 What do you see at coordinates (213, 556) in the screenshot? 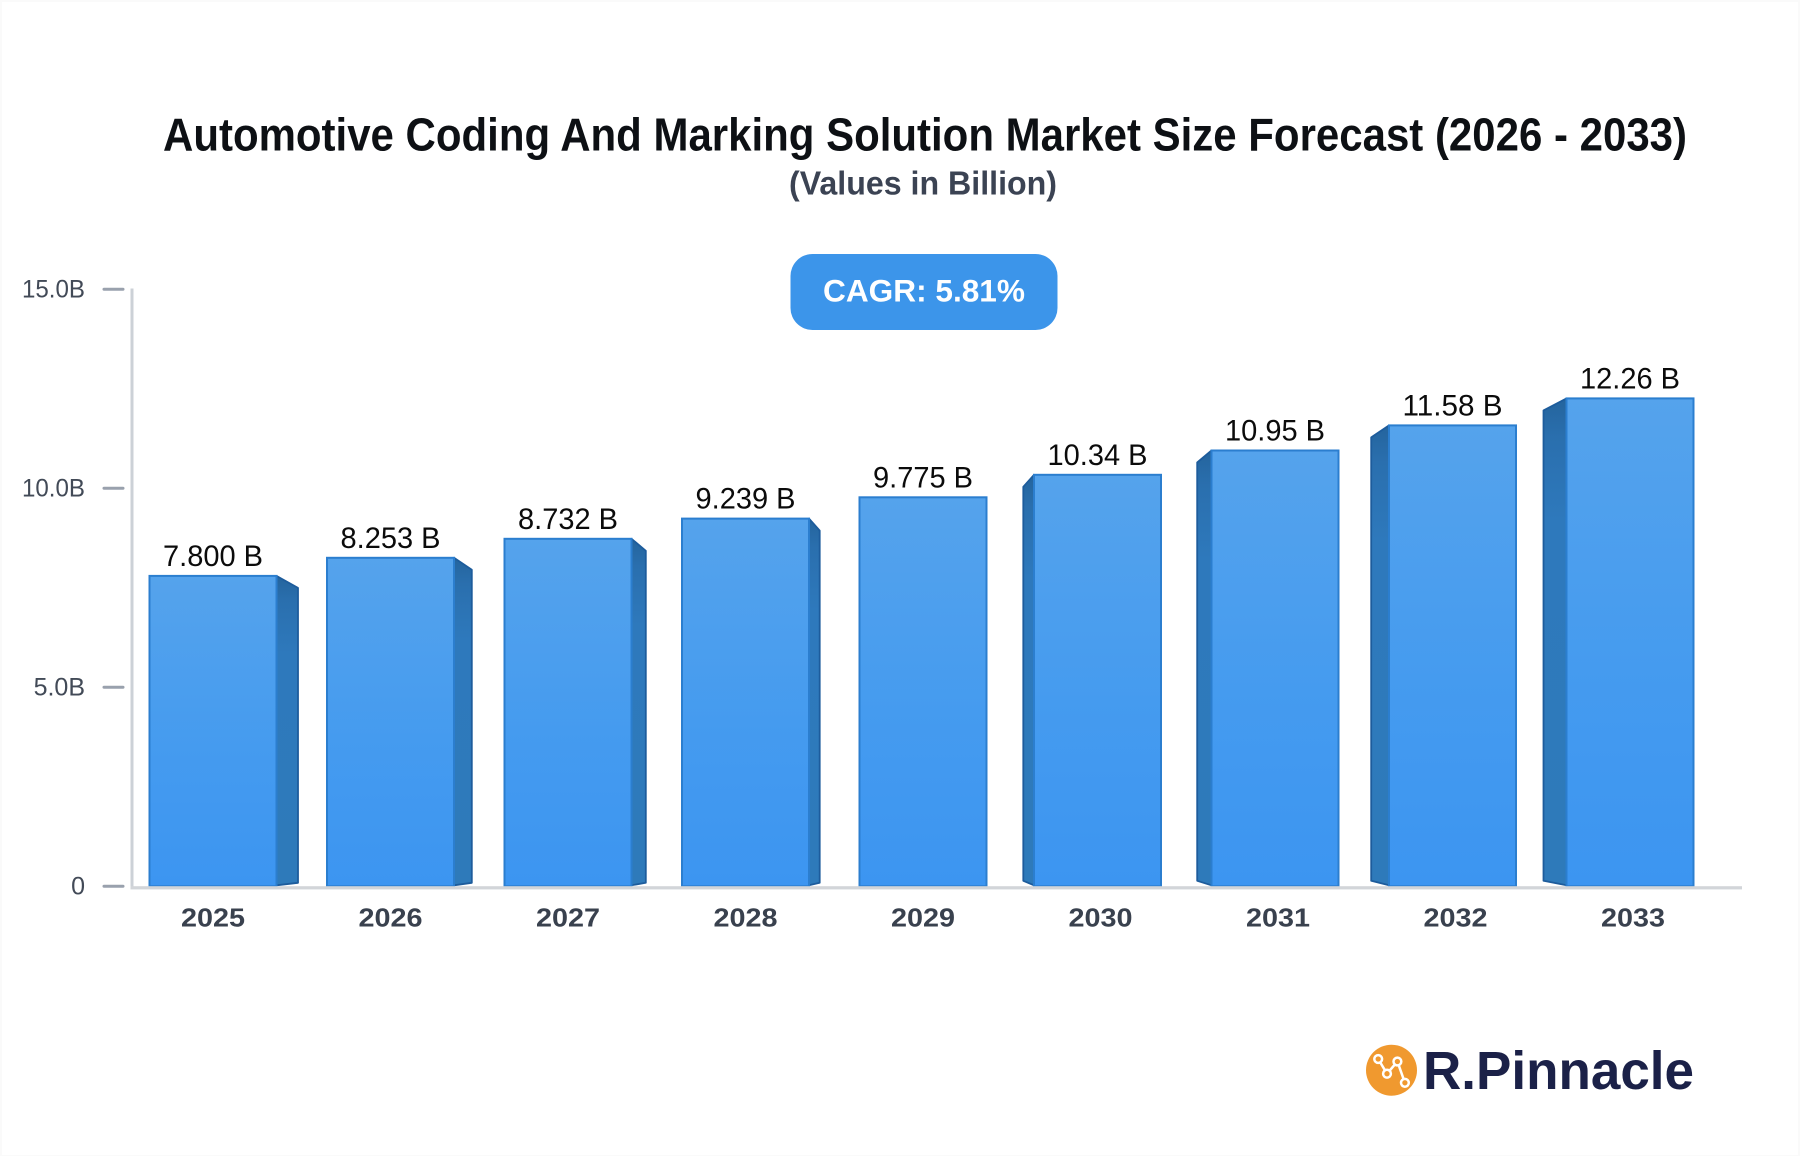
I see `svg-text: 7.800 B` at bounding box center [213, 556].